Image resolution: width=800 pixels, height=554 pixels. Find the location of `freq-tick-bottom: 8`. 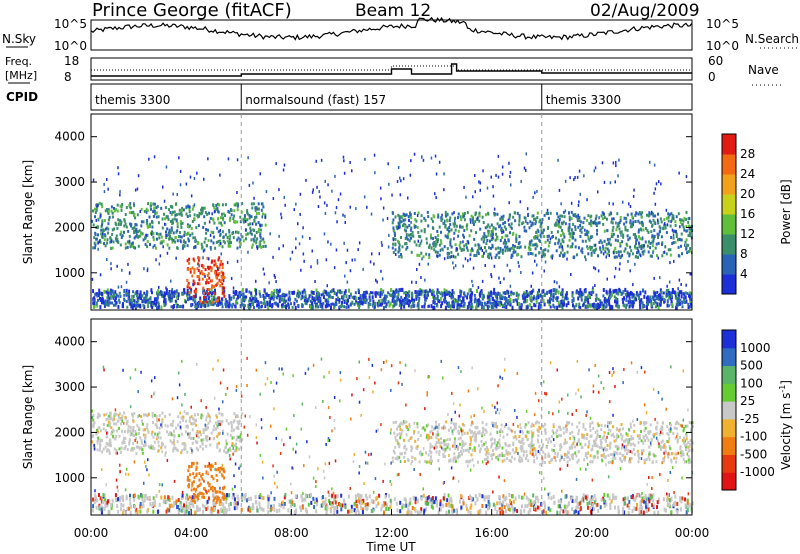

freq-tick-bottom: 8 is located at coordinates (68, 77).